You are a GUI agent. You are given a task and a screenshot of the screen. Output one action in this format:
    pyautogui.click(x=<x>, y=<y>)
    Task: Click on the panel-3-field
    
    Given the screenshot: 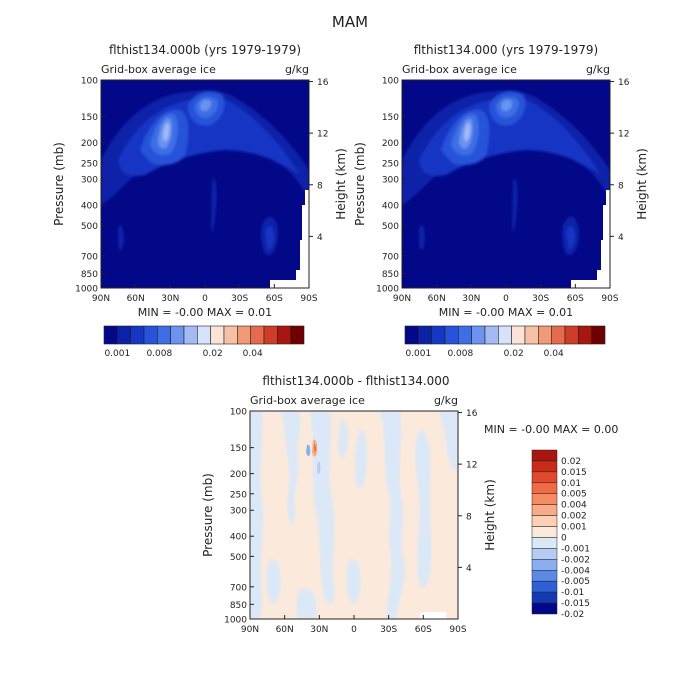 What is the action you would take?
    pyautogui.click(x=354, y=515)
    